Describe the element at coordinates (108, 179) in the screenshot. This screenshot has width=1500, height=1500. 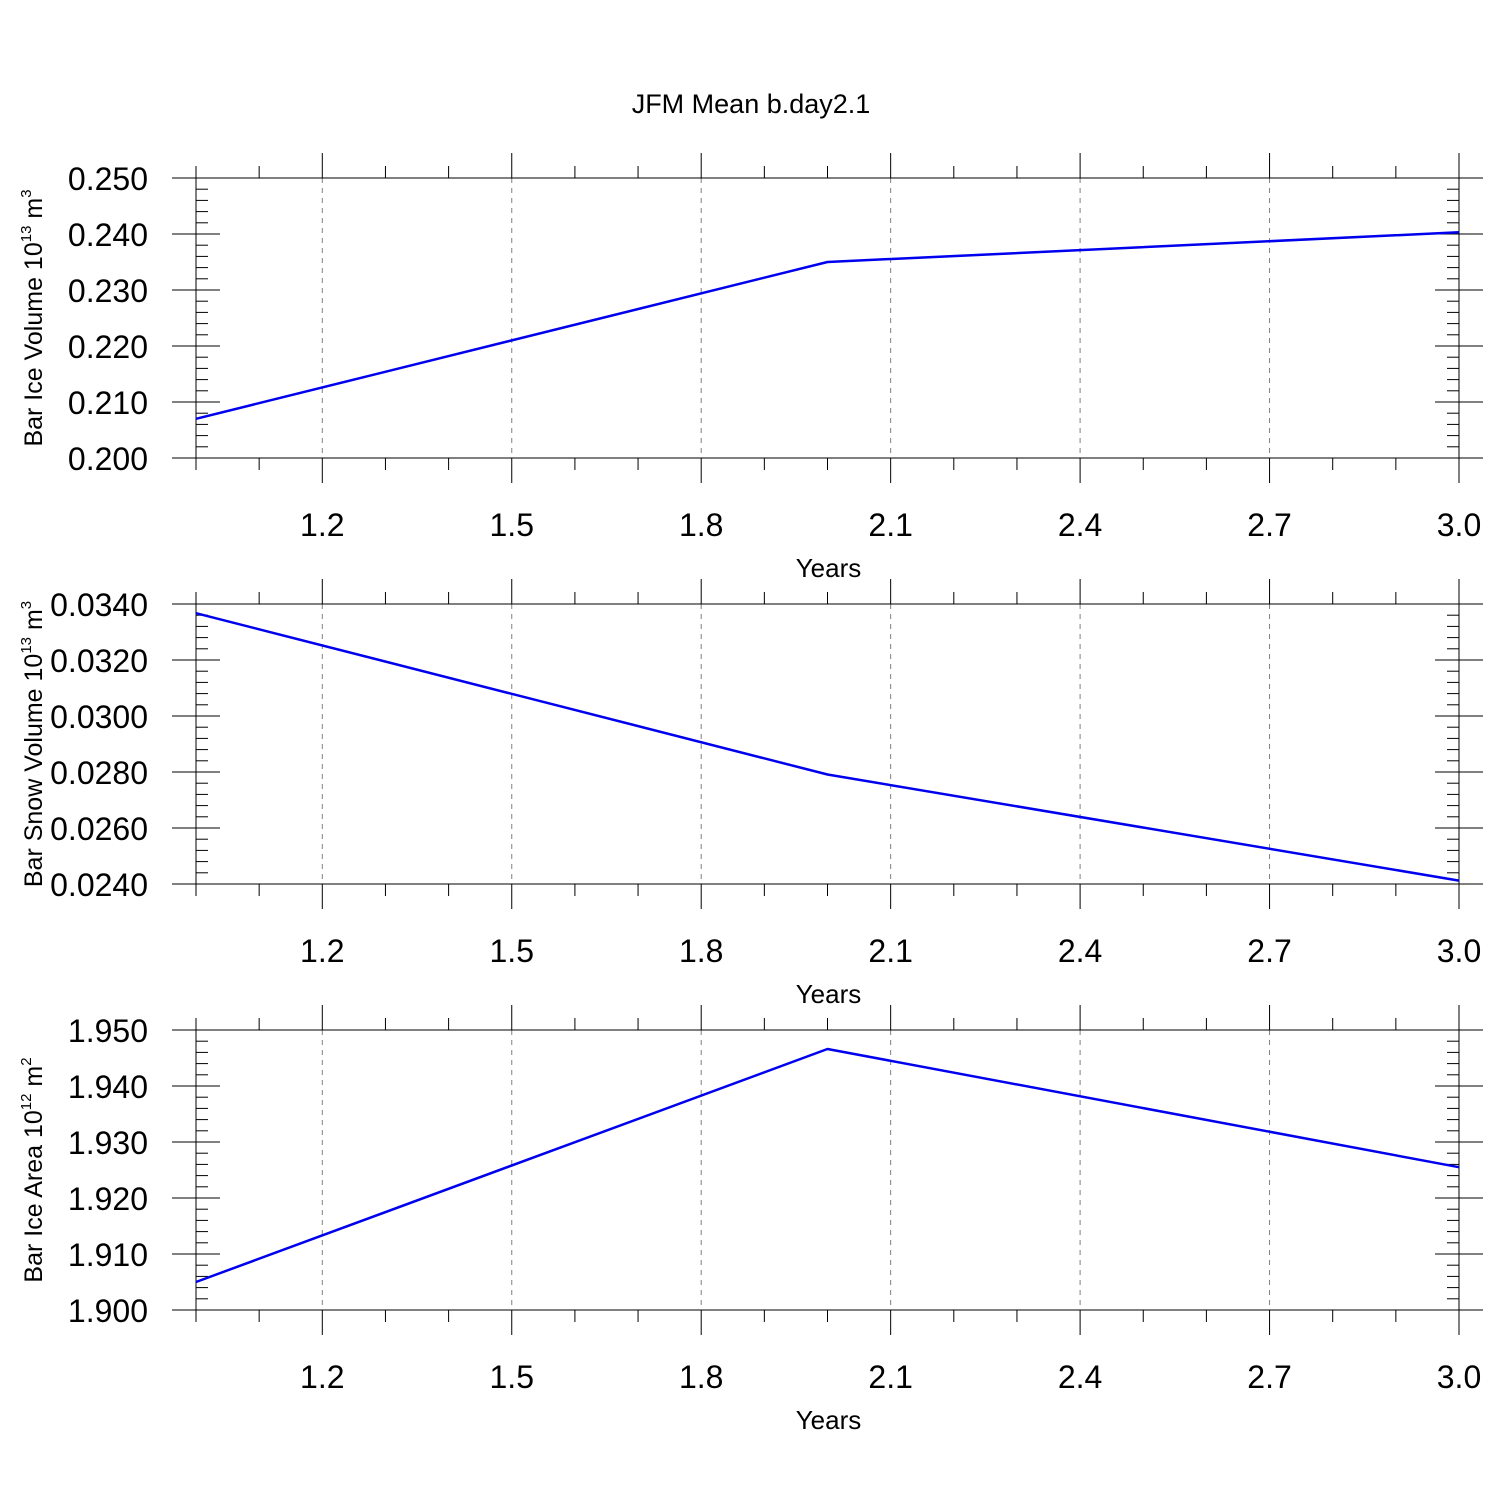
I see `y-tick-label: 0.250` at that location.